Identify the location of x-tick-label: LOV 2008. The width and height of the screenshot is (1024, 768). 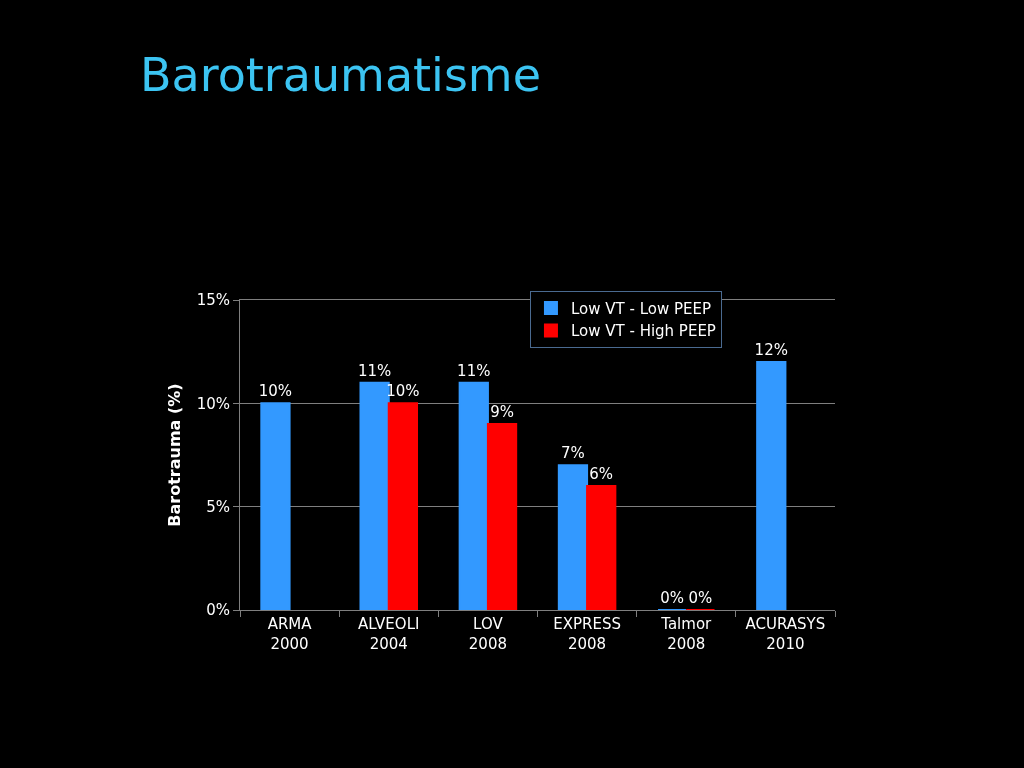
(488, 634).